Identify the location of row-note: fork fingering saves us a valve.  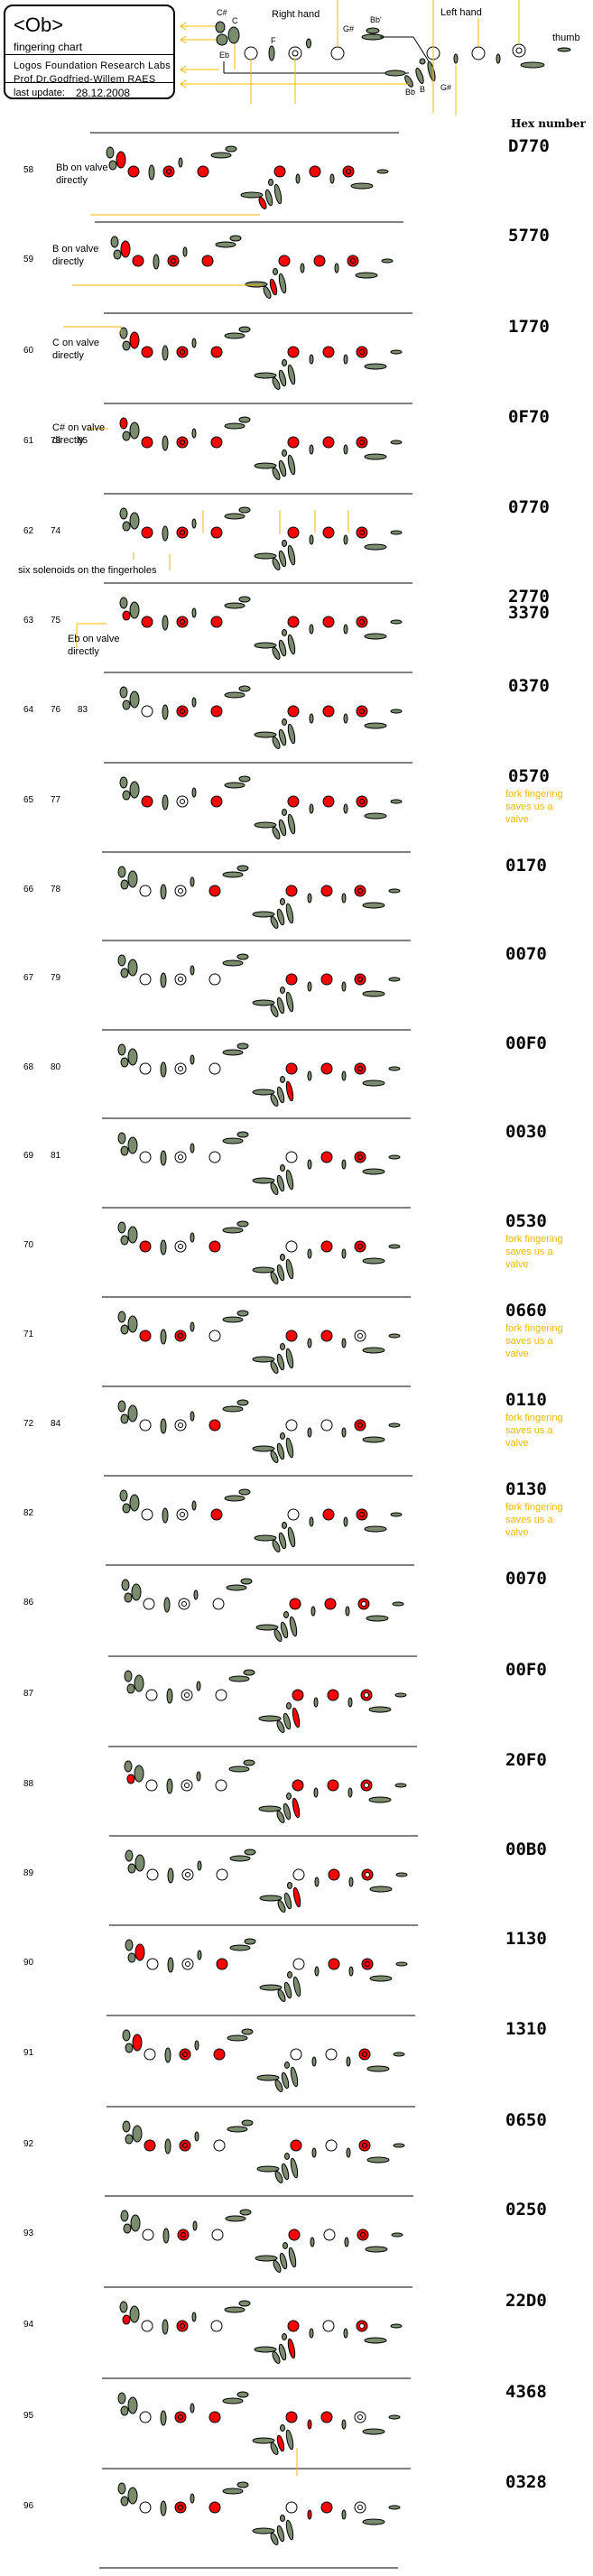
(534, 807).